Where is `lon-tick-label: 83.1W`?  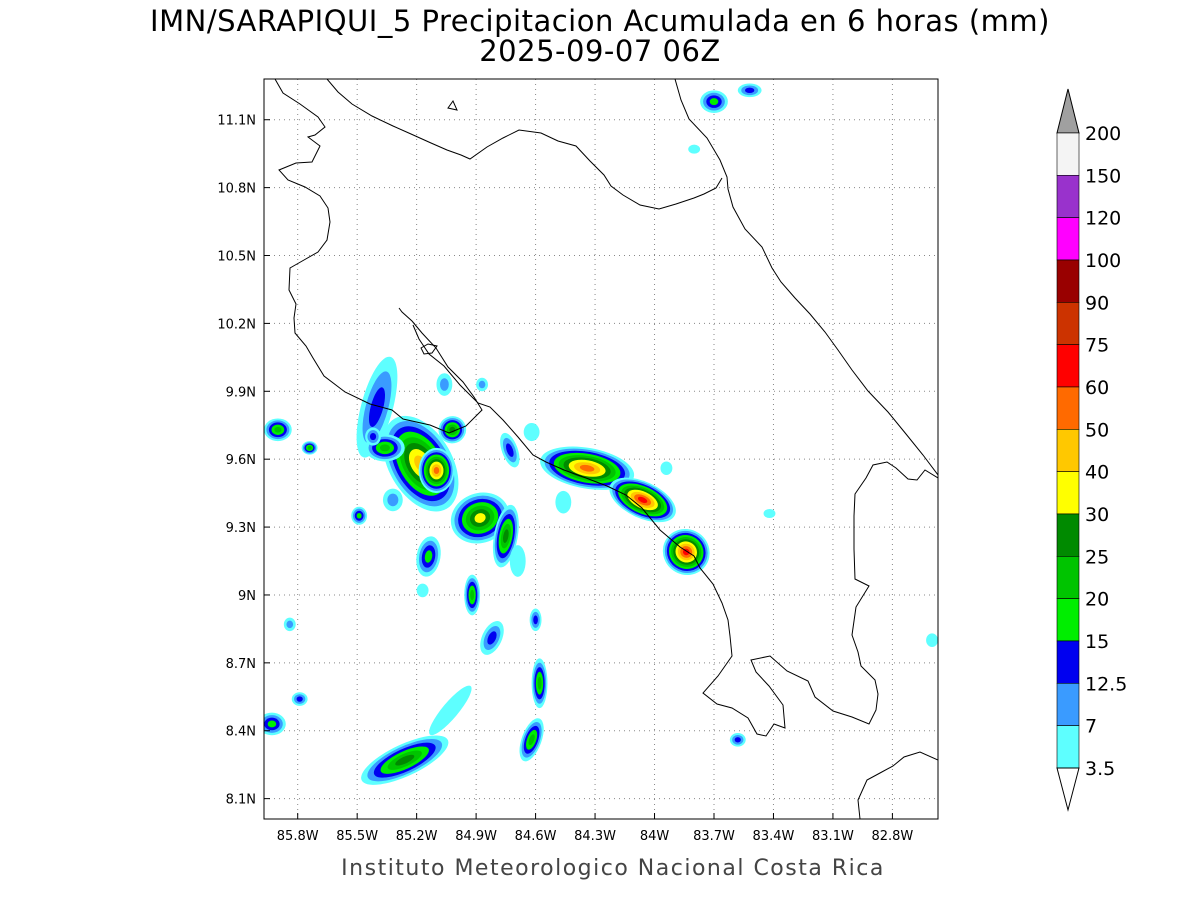
lon-tick-label: 83.1W is located at coordinates (833, 836).